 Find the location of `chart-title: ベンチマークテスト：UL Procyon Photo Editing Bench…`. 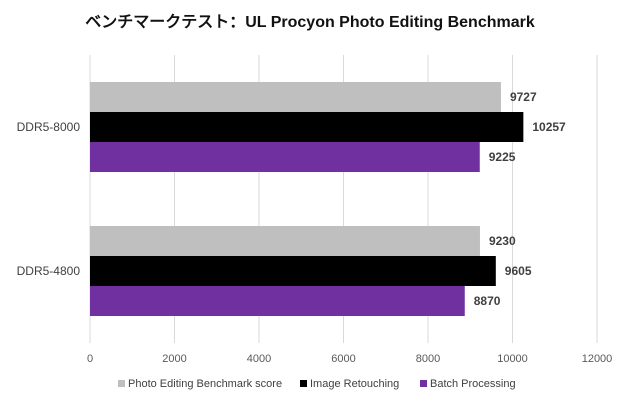

chart-title: ベンチマークテスト：UL Procyon Photo Editing Bench… is located at coordinates (310, 22).